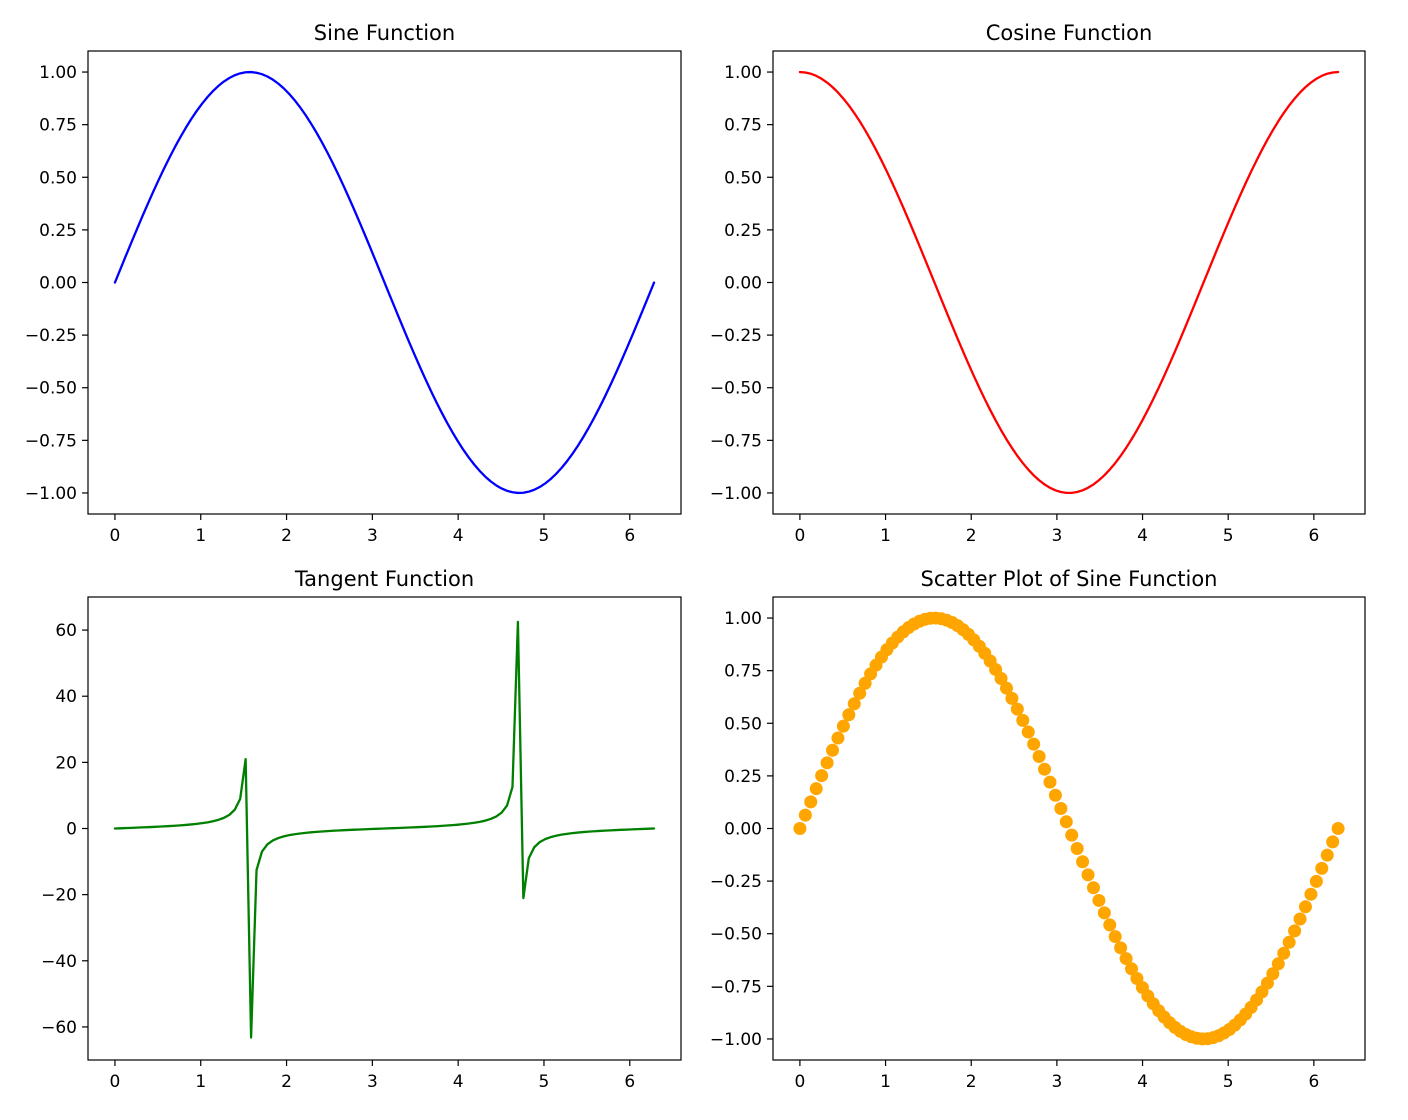 The height and width of the screenshot is (1120, 1408). I want to click on y-tick-label: −60, so click(59, 1028).